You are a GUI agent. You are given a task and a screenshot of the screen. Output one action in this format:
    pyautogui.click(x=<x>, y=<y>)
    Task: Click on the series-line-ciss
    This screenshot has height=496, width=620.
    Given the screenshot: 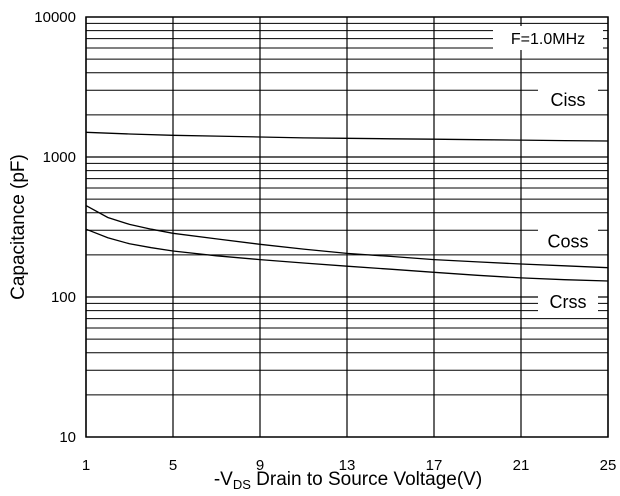 What is the action you would take?
    pyautogui.click(x=347, y=136)
    